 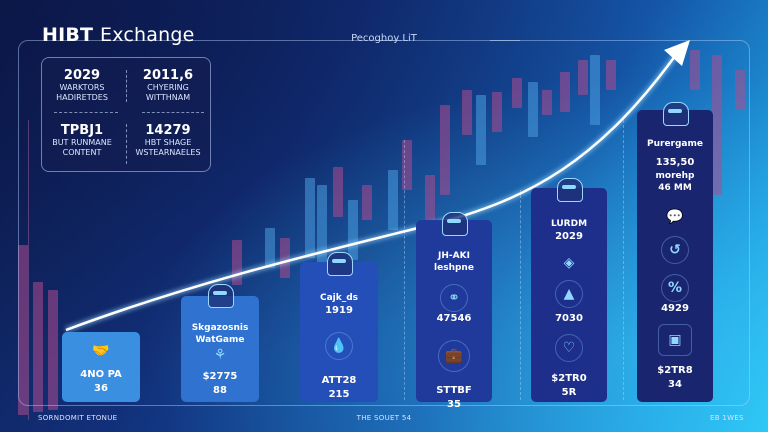 I want to click on card-value: $2775, so click(x=220, y=376).